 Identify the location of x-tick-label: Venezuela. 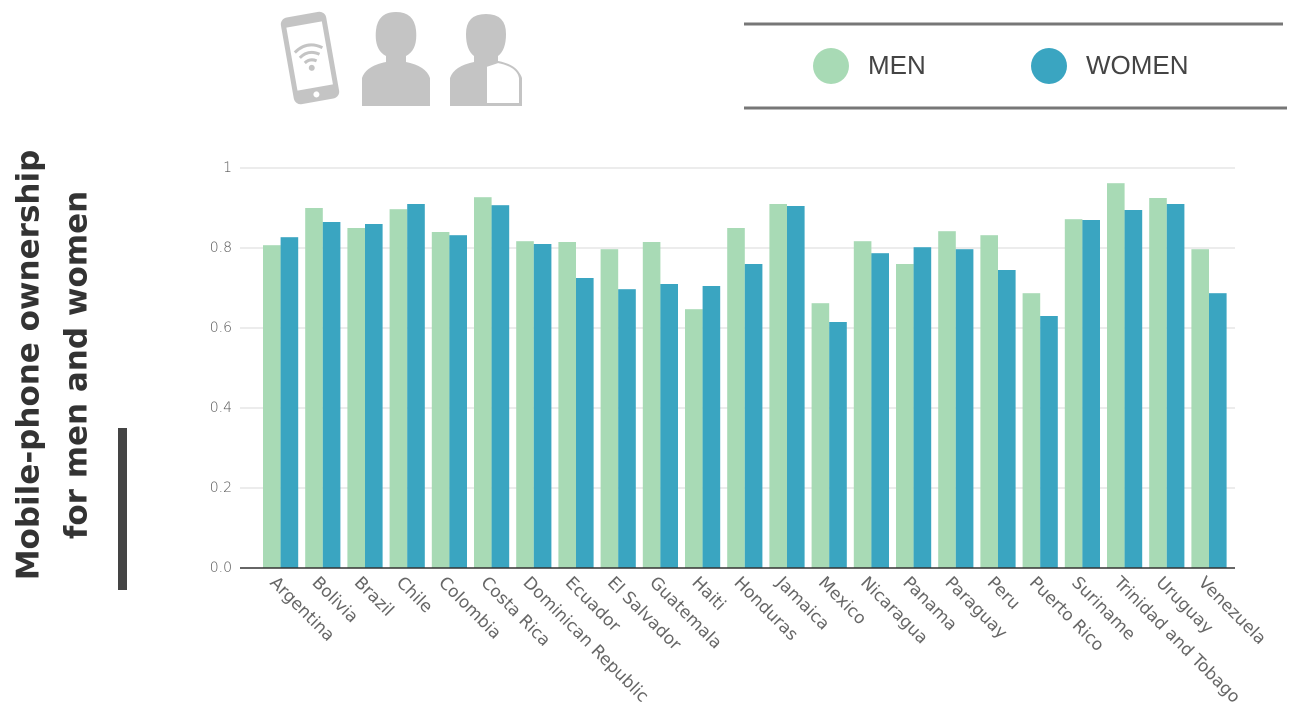
(1232, 611).